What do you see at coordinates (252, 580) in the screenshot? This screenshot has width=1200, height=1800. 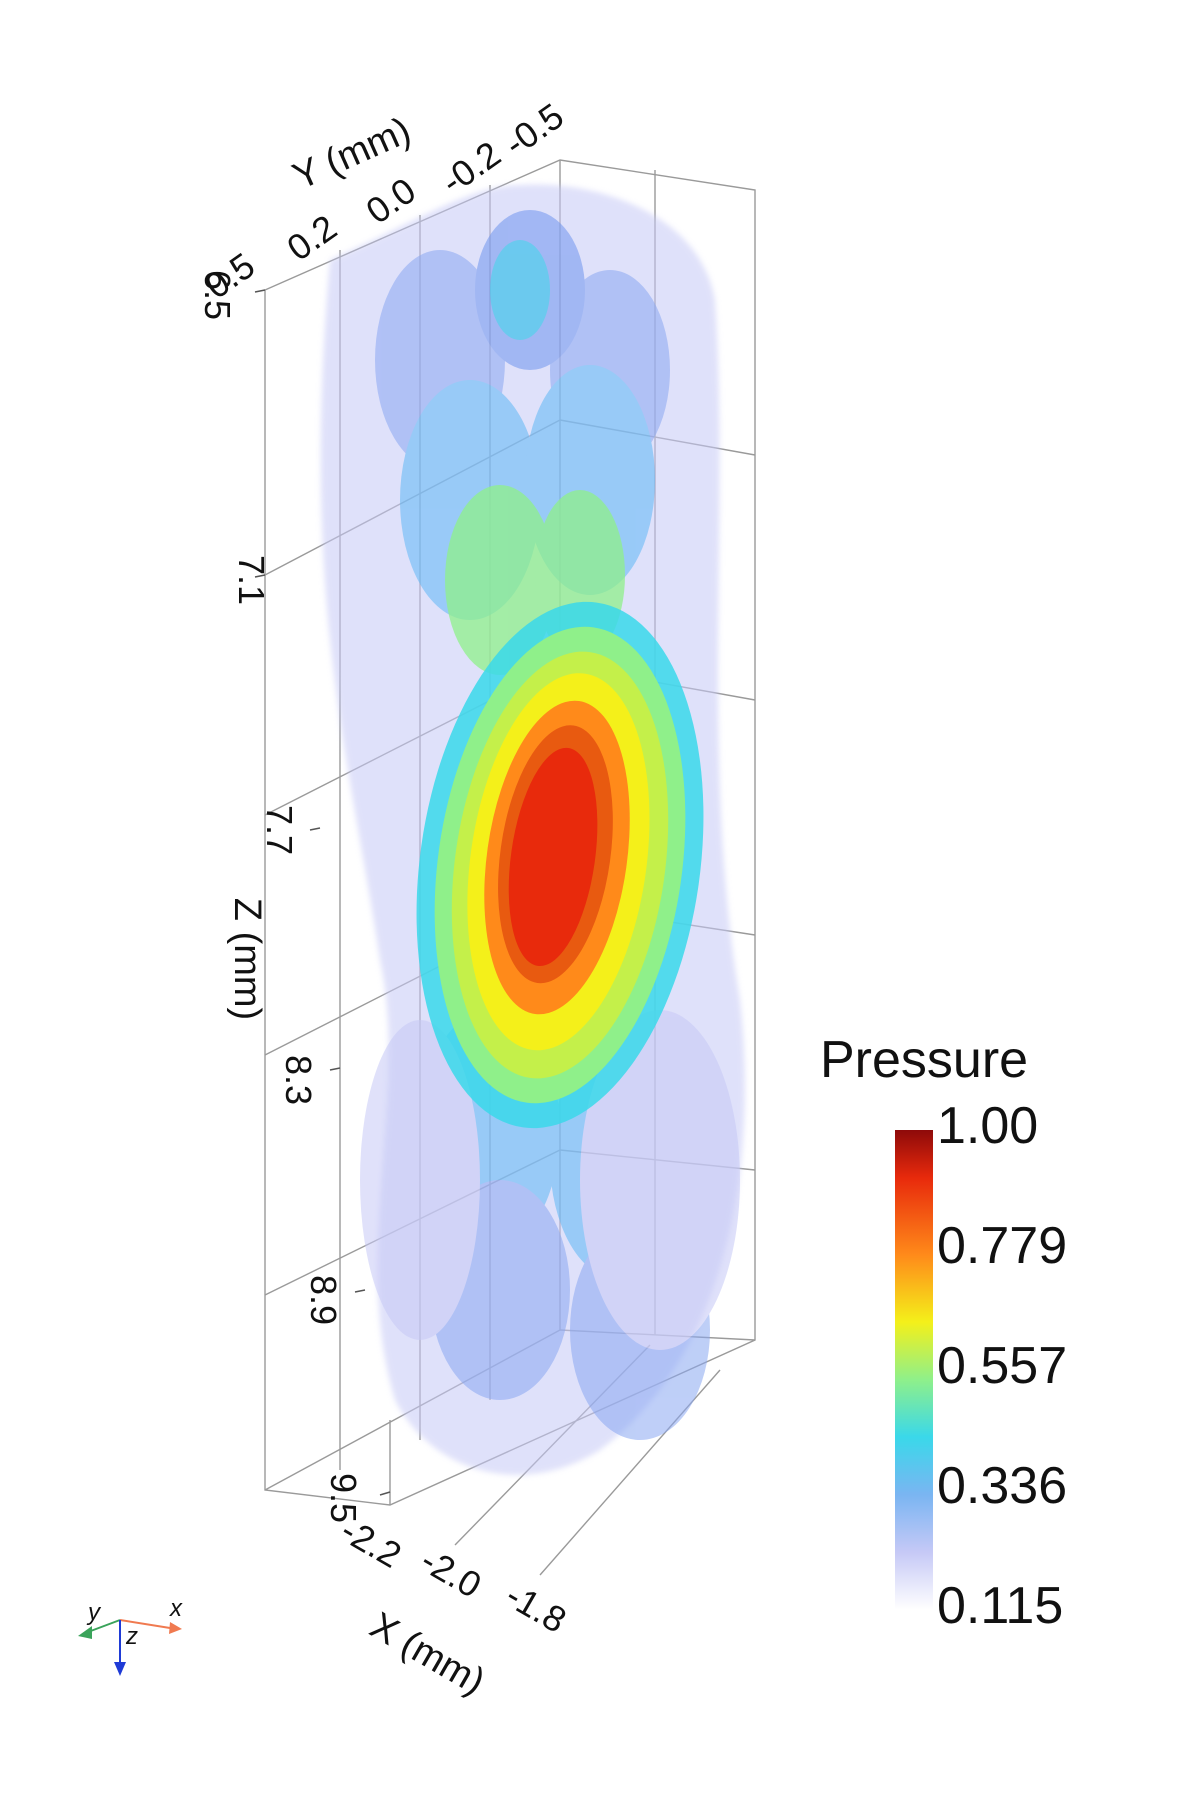 I see `z-tick-label: 7.1` at bounding box center [252, 580].